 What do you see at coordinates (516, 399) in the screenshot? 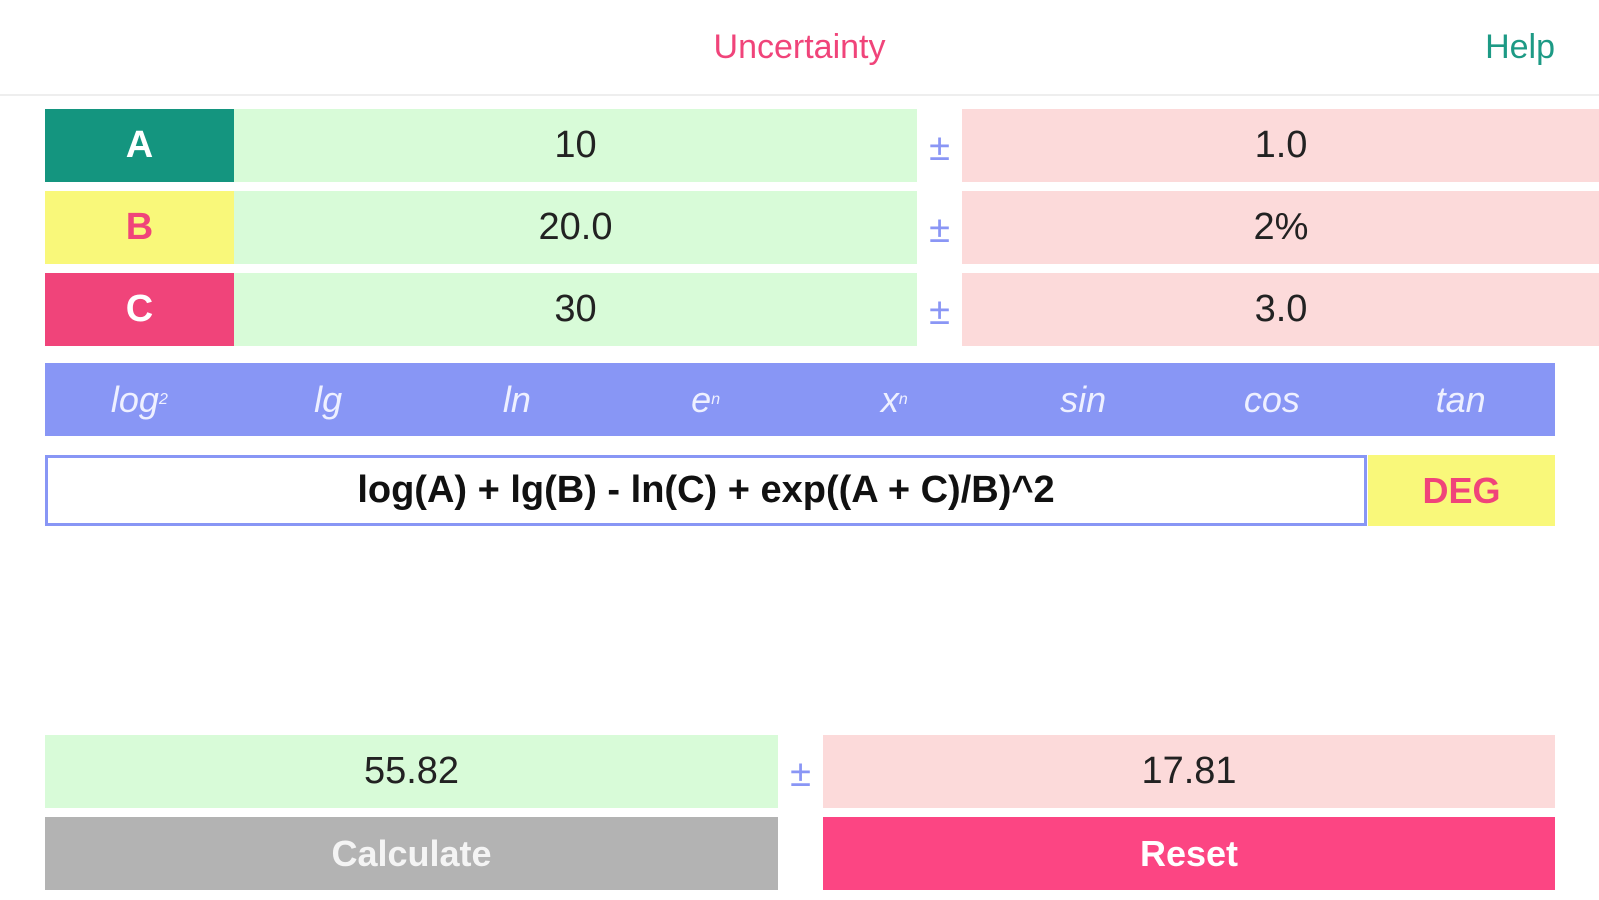
I see `func-ln-button: ln` at bounding box center [516, 399].